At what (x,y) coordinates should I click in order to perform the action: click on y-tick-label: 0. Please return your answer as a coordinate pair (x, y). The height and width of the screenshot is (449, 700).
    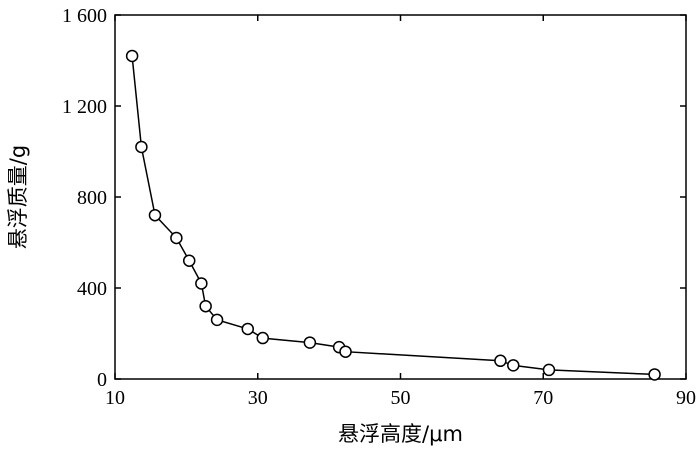
    Looking at the image, I should click on (102, 380).